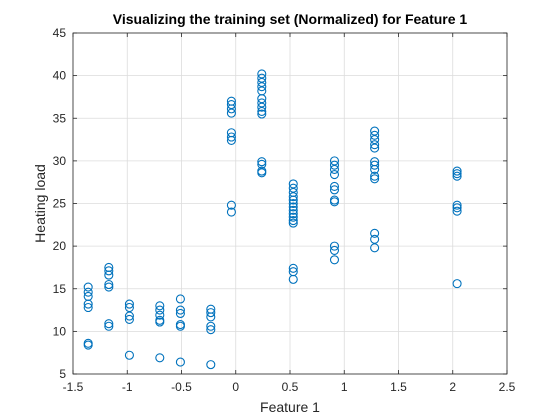 The width and height of the screenshot is (560, 420). Describe the element at coordinates (60, 204) in the screenshot. I see `y-tick-label: 25` at that location.